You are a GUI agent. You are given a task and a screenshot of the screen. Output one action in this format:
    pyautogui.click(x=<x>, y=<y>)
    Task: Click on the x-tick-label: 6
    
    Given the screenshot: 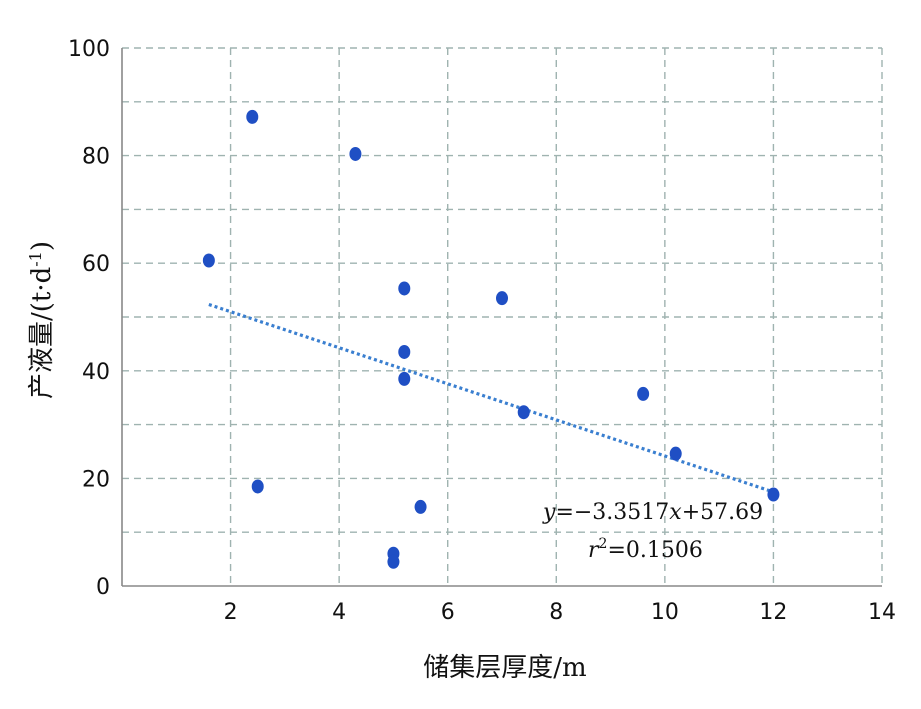 What is the action you would take?
    pyautogui.click(x=448, y=612)
    